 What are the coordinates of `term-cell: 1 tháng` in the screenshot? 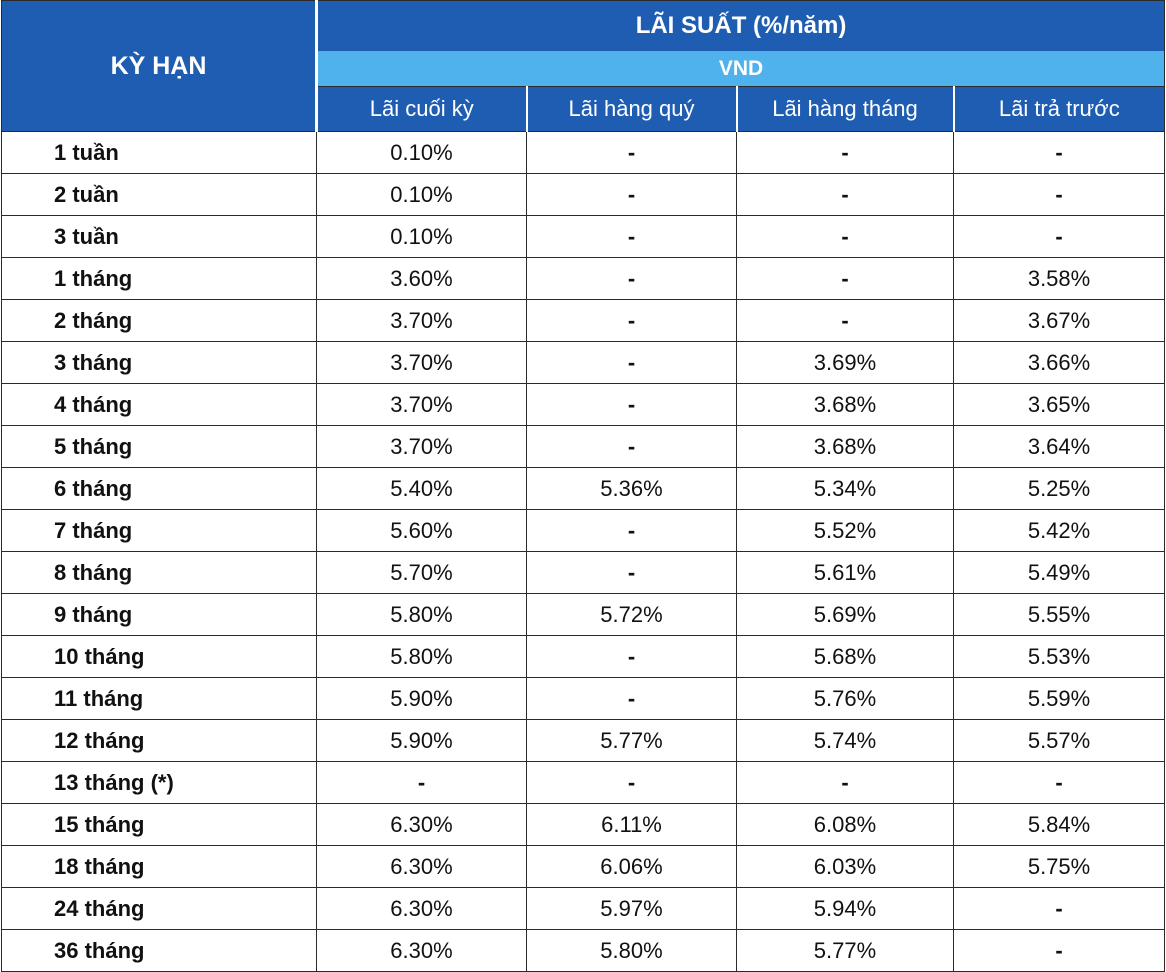 It's located at (159, 278).